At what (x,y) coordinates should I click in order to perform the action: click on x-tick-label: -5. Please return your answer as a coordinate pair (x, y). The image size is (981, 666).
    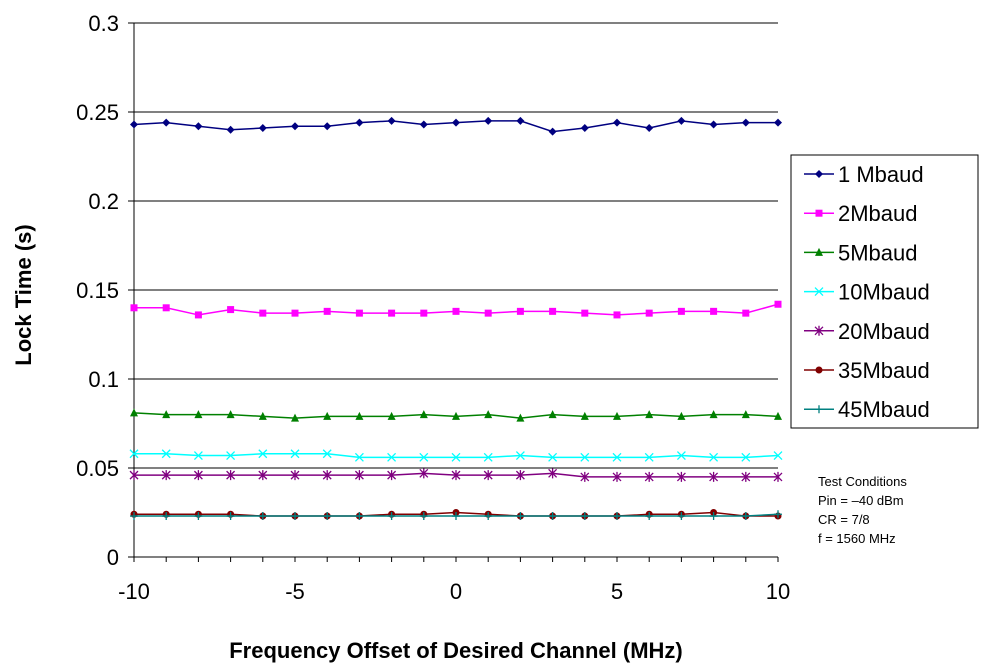
    Looking at the image, I should click on (295, 591).